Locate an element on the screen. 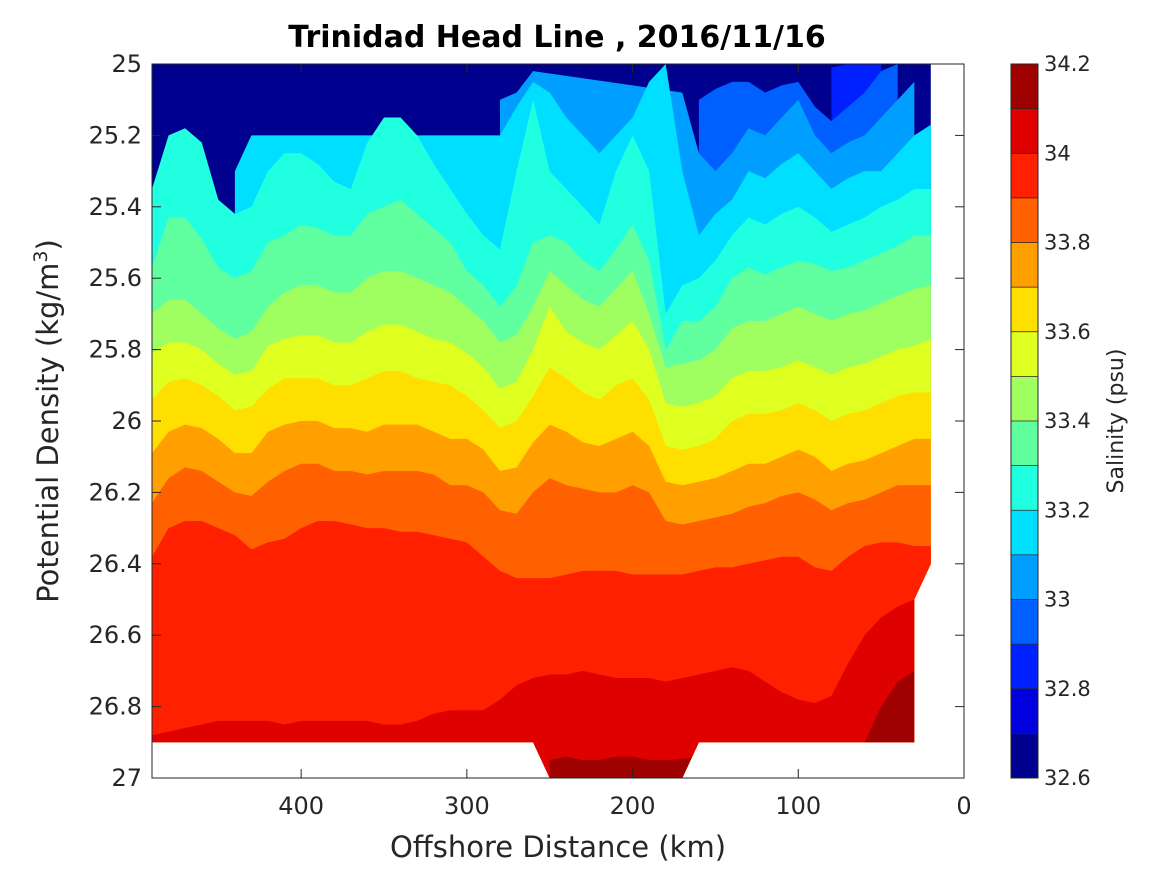  x-tick-label: 300 is located at coordinates (467, 806).